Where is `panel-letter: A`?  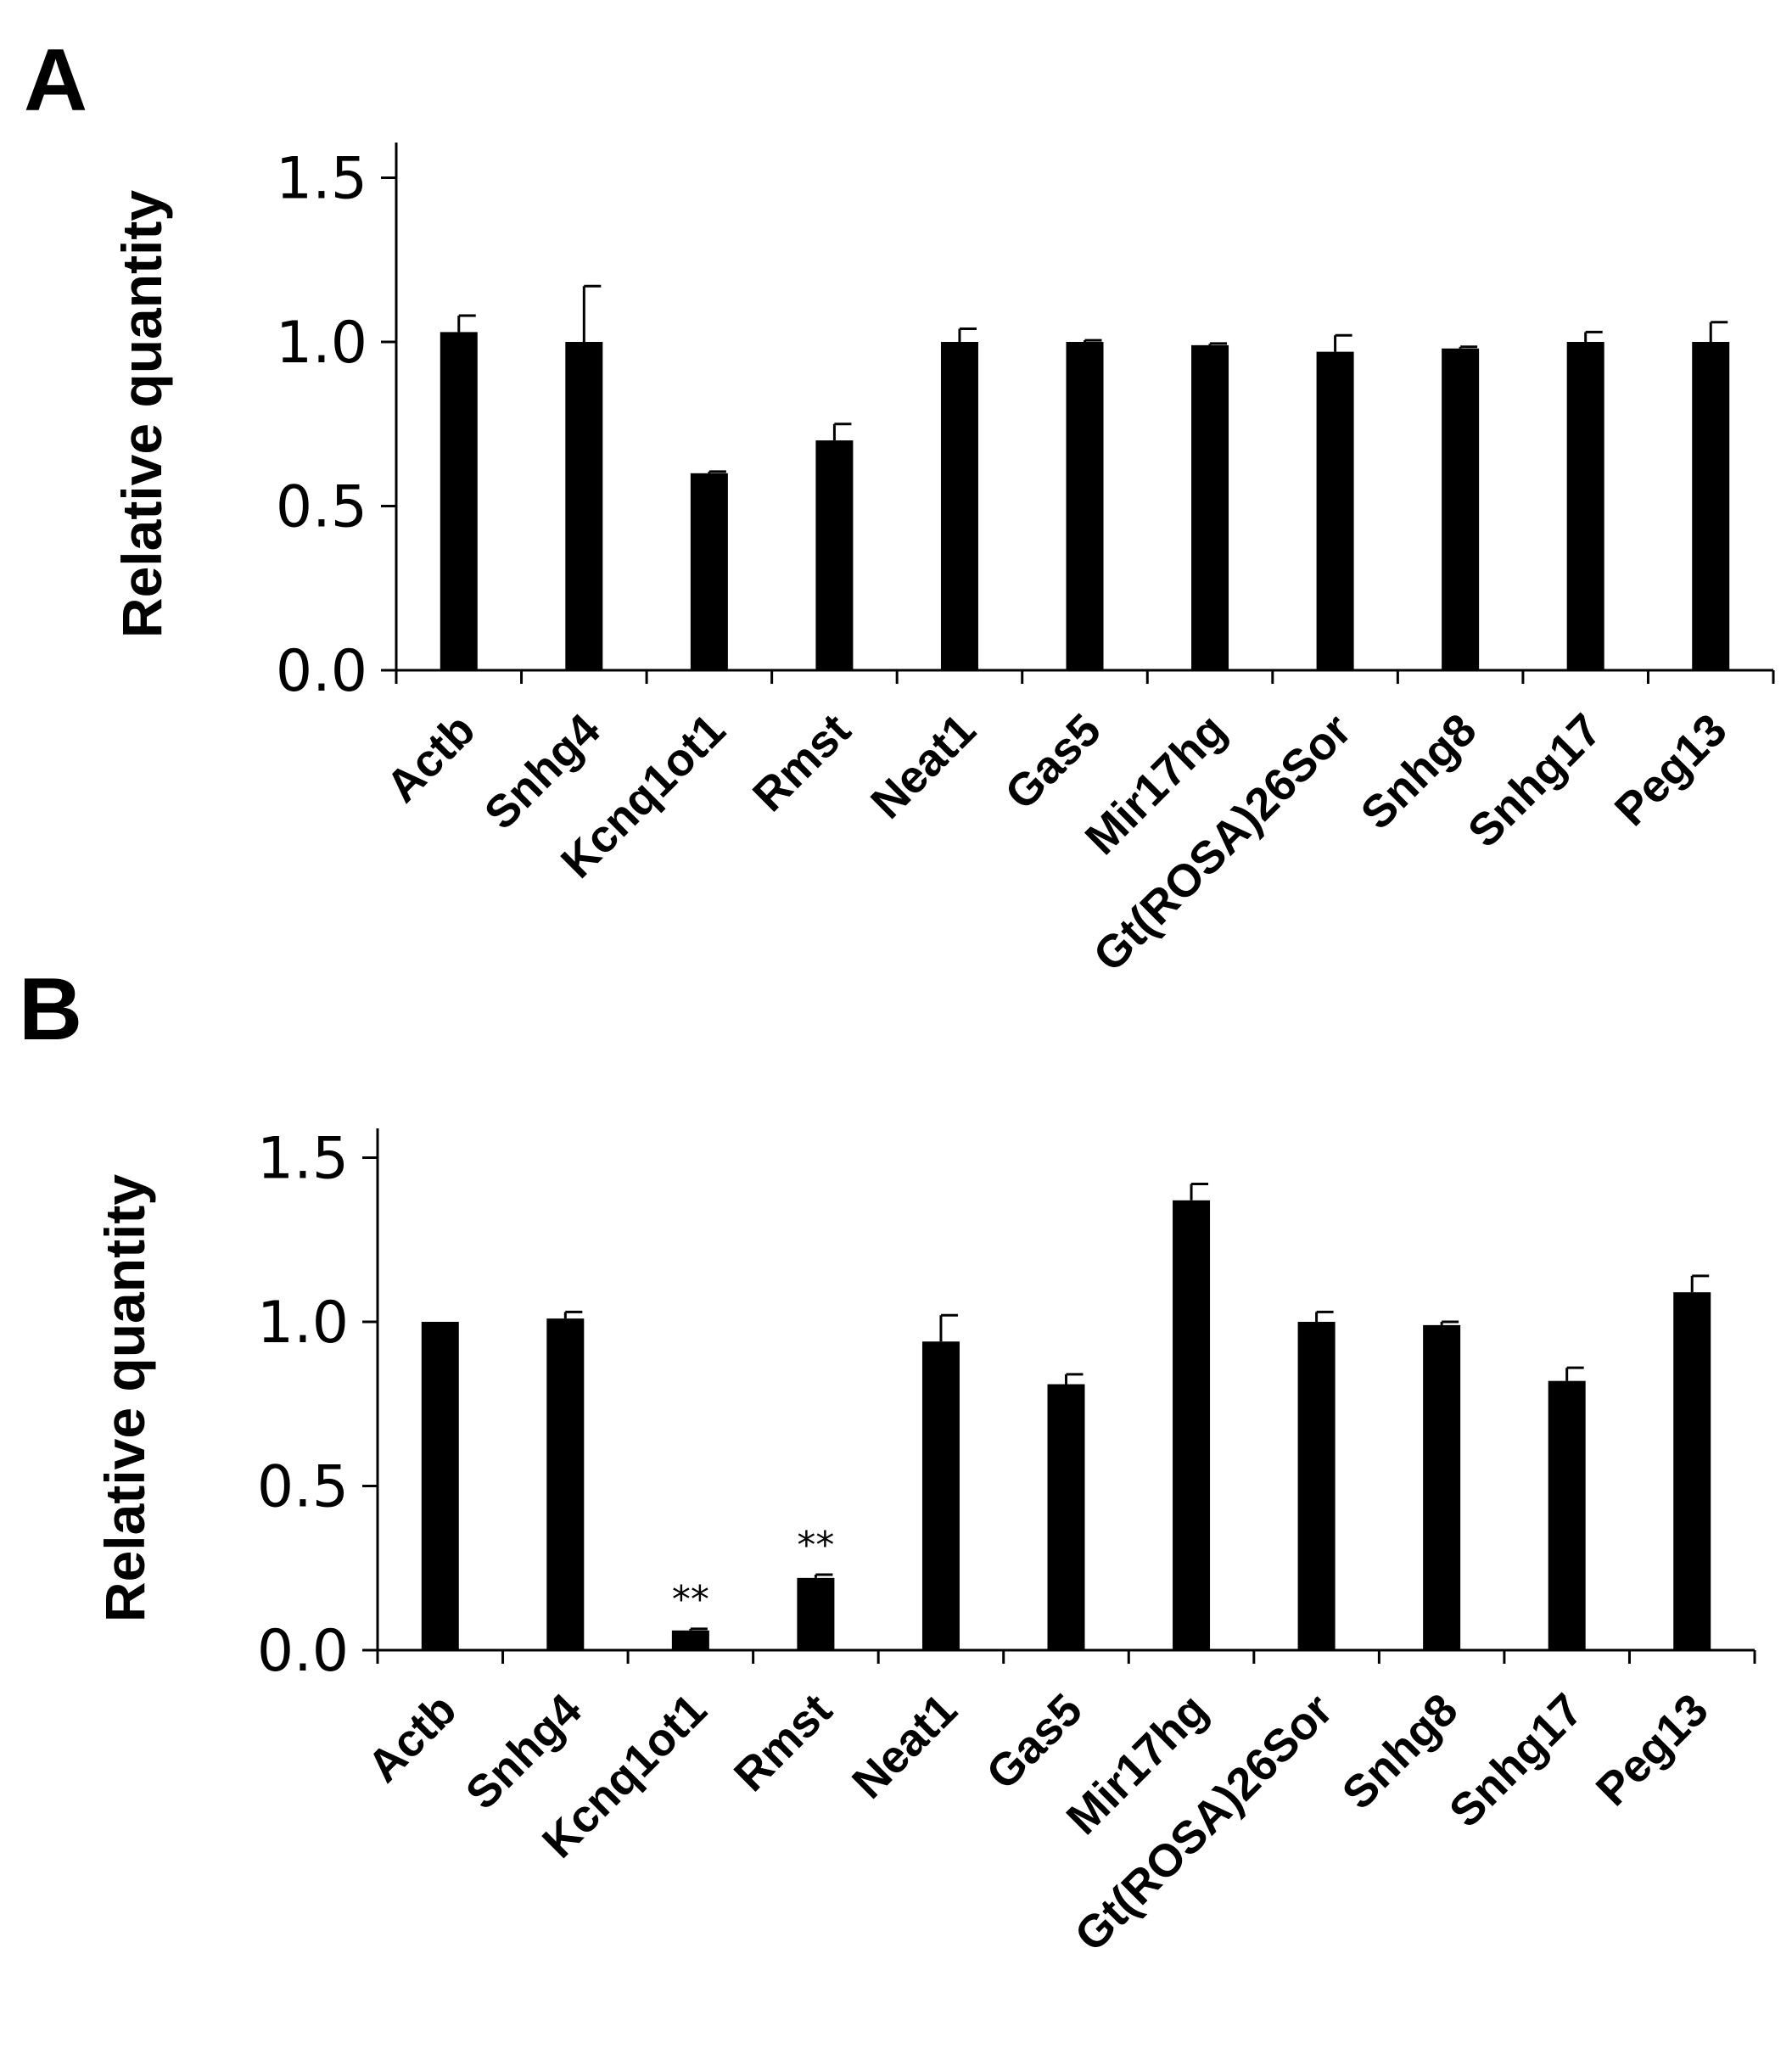 panel-letter: A is located at coordinates (56, 80).